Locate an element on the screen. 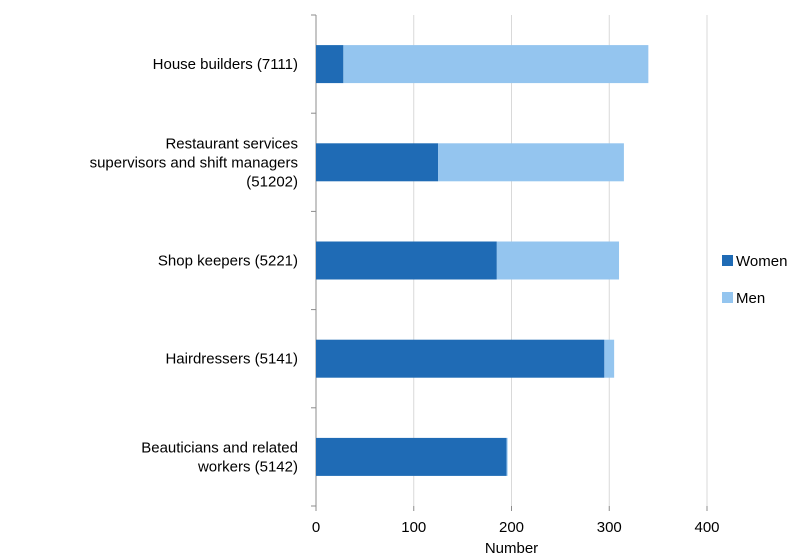  x-tick-label: 300 is located at coordinates (609, 527).